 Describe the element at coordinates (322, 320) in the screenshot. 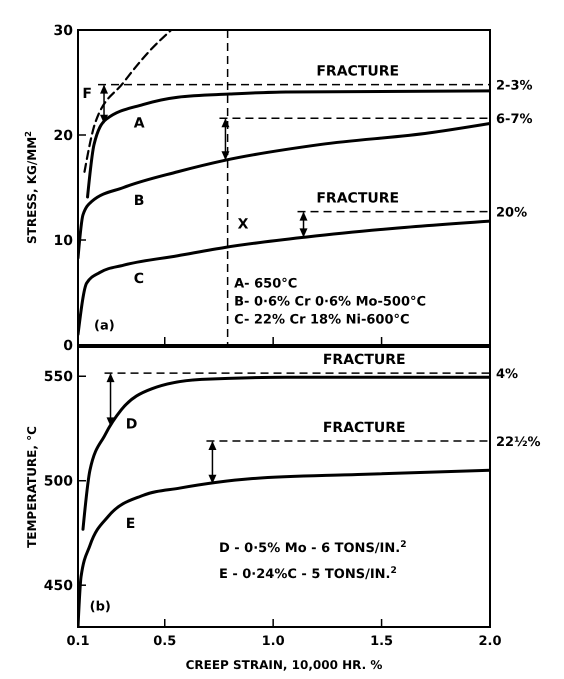

I see `annotation: C- 22% Cr 18% Ni-600°C` at that location.